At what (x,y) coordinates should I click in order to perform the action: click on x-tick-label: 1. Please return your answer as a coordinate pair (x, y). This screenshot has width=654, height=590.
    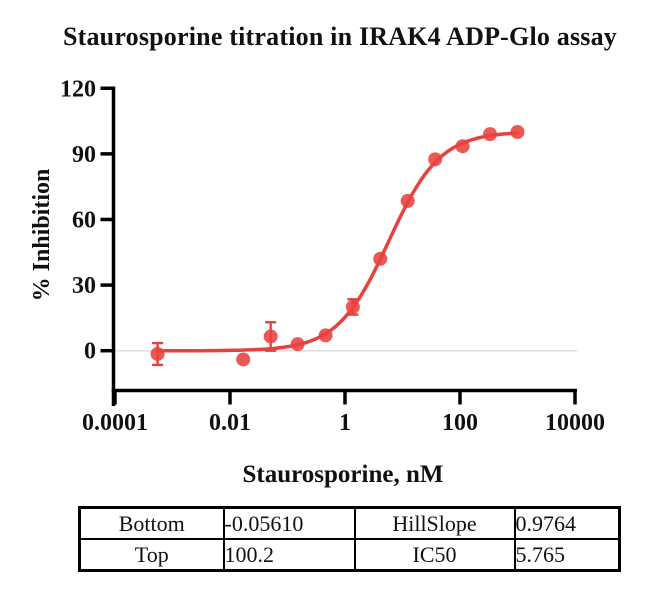
    Looking at the image, I should click on (345, 423).